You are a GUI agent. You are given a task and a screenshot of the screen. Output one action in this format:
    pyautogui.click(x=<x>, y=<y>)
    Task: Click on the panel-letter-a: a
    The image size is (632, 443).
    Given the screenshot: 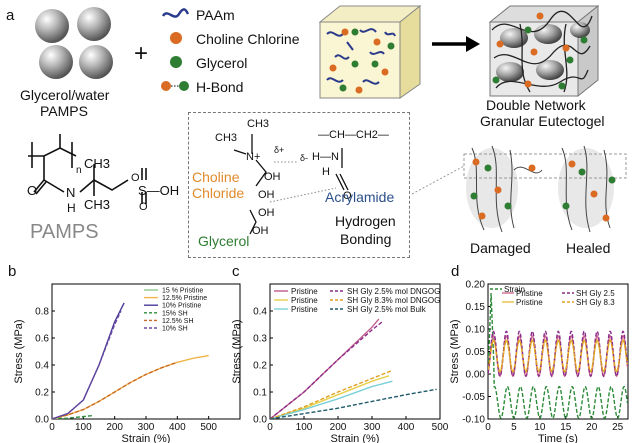 What is the action you would take?
    pyautogui.click(x=10, y=15)
    